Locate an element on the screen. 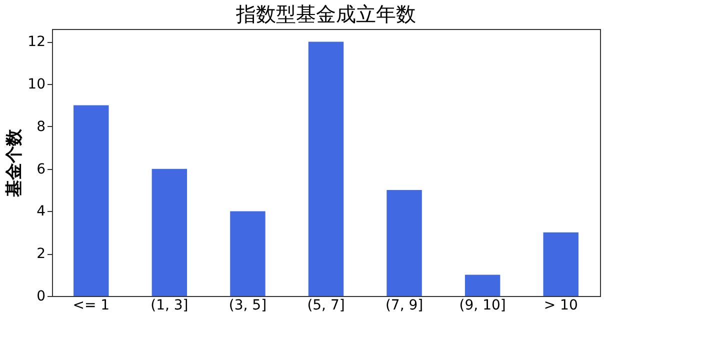  x-tick-label: (9, 10] is located at coordinates (482, 306).